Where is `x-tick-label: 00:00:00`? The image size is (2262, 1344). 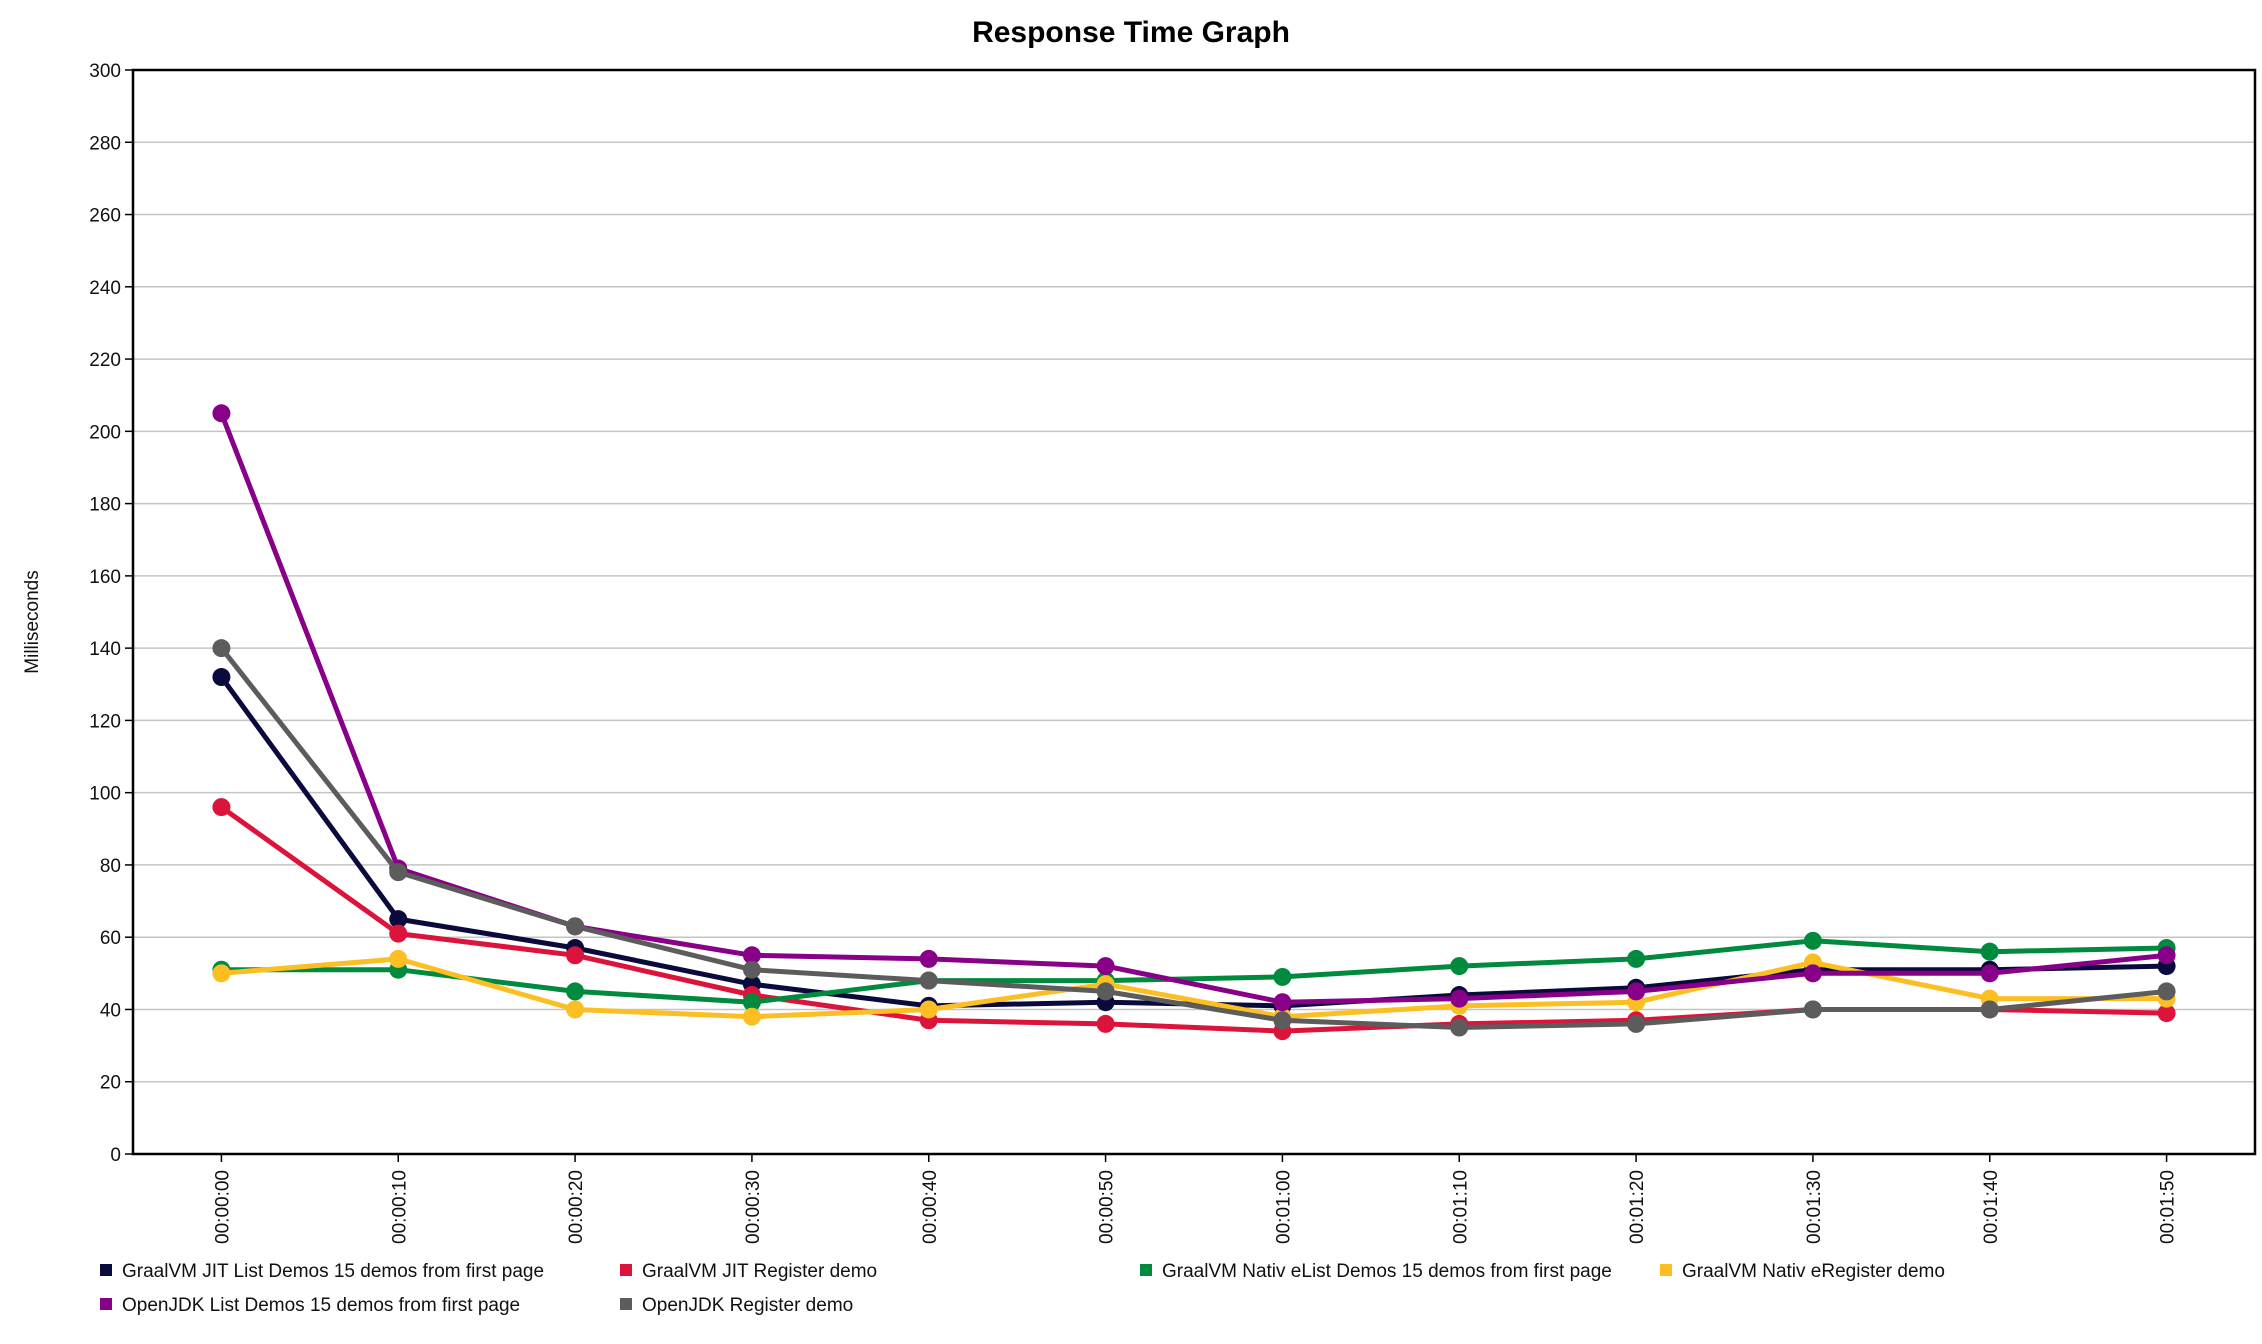 x-tick-label: 00:00:00 is located at coordinates (222, 1207).